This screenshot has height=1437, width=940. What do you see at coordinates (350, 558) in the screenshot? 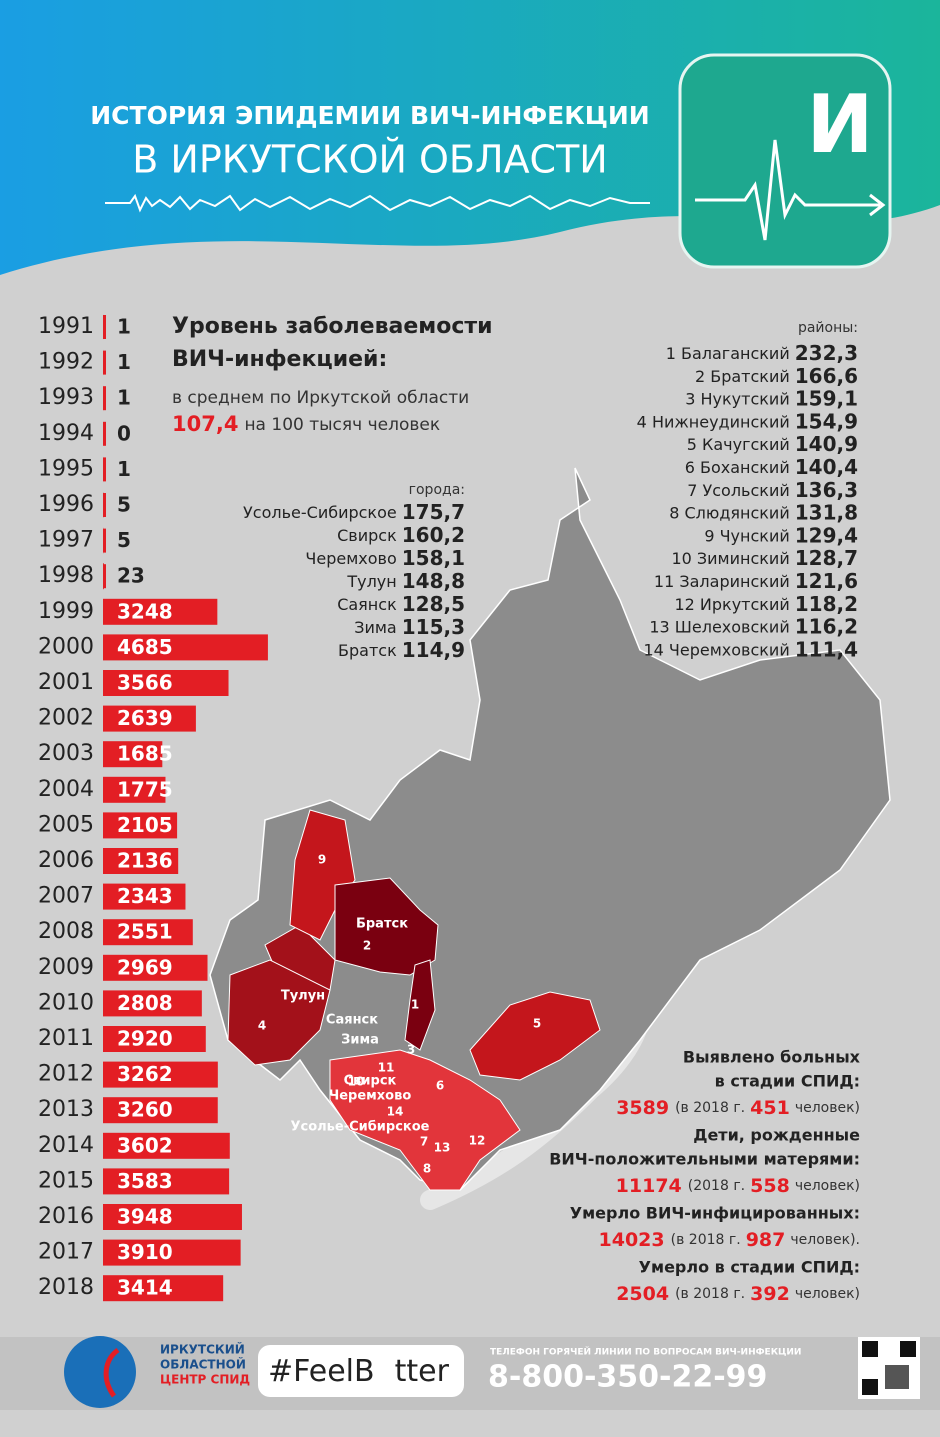
I see `row-name: Черемхово` at bounding box center [350, 558].